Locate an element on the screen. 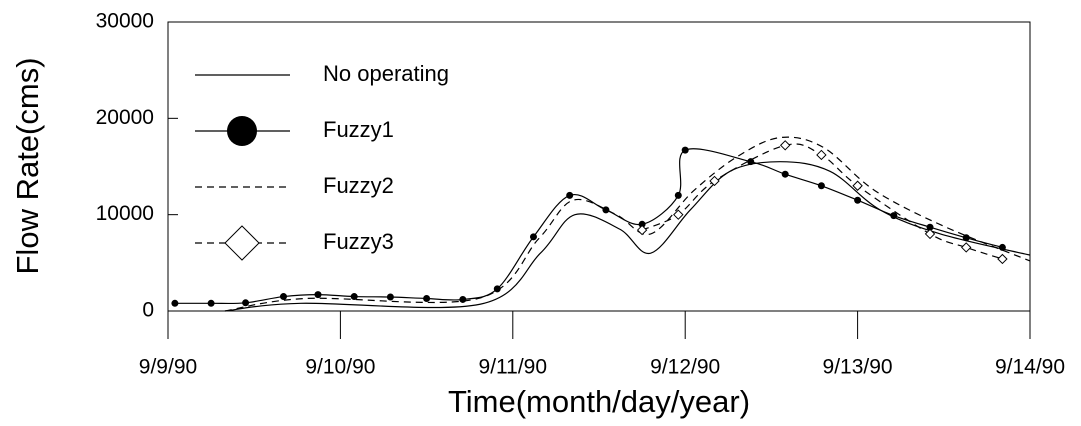  legend-label: Fuzzy2 is located at coordinates (358, 185).